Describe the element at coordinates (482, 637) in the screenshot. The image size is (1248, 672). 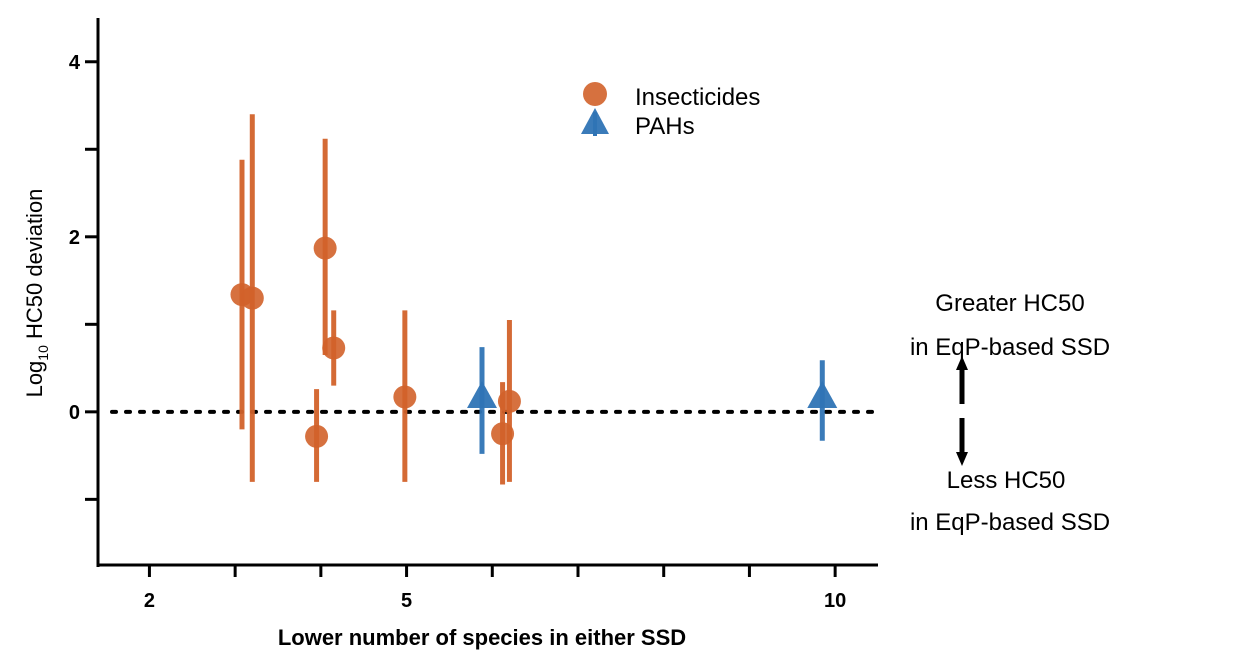
I see `x-axis-title: Lower number of species in either SSD` at that location.